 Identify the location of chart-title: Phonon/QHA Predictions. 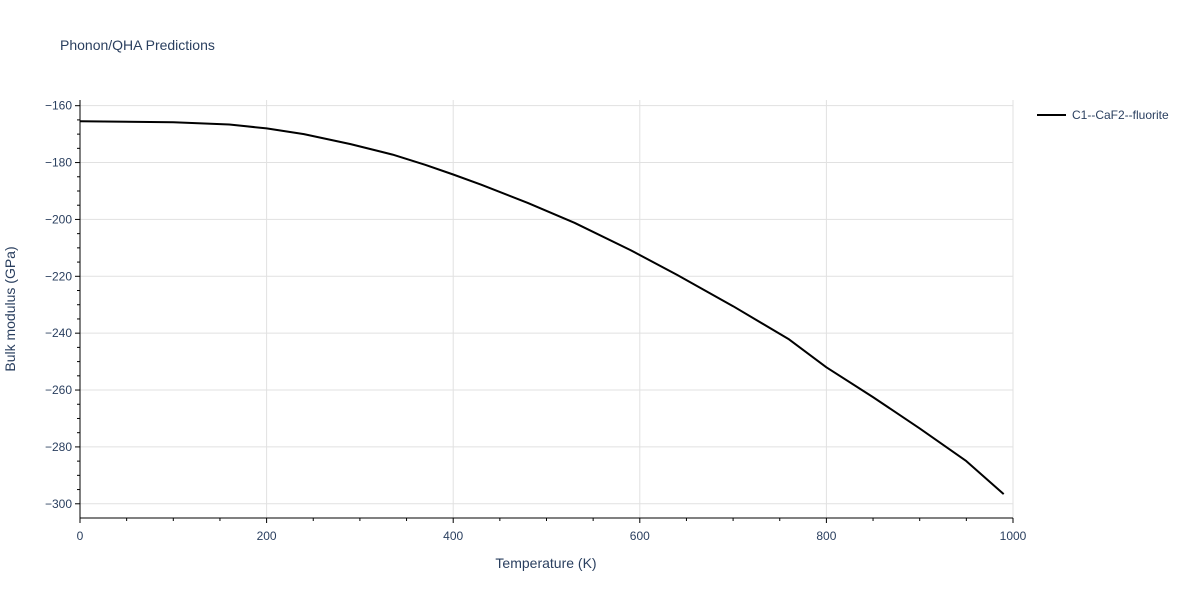
(137, 45).